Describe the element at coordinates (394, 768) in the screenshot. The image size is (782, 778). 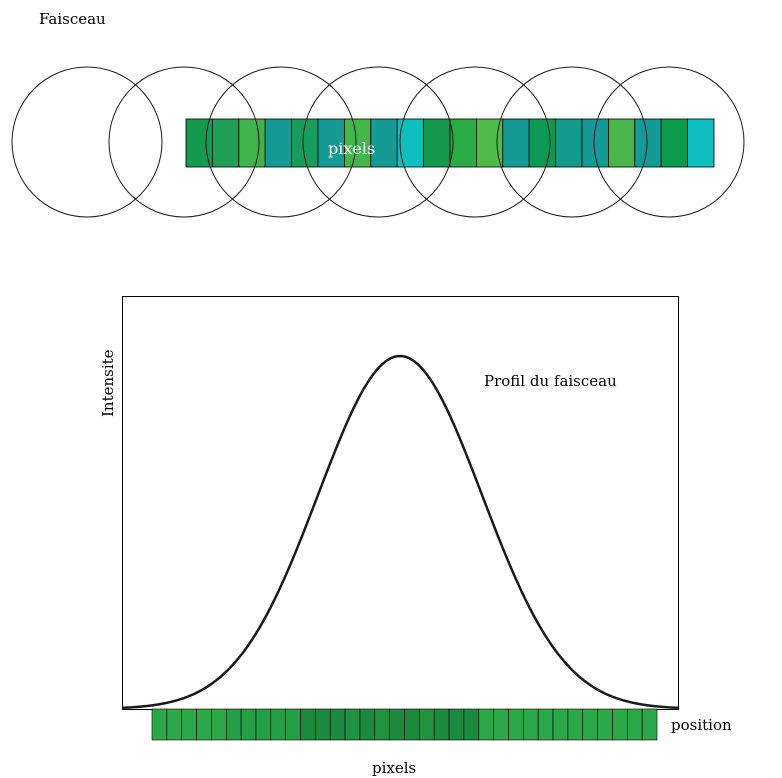
I see `bottom-pixels-label: pixels` at that location.